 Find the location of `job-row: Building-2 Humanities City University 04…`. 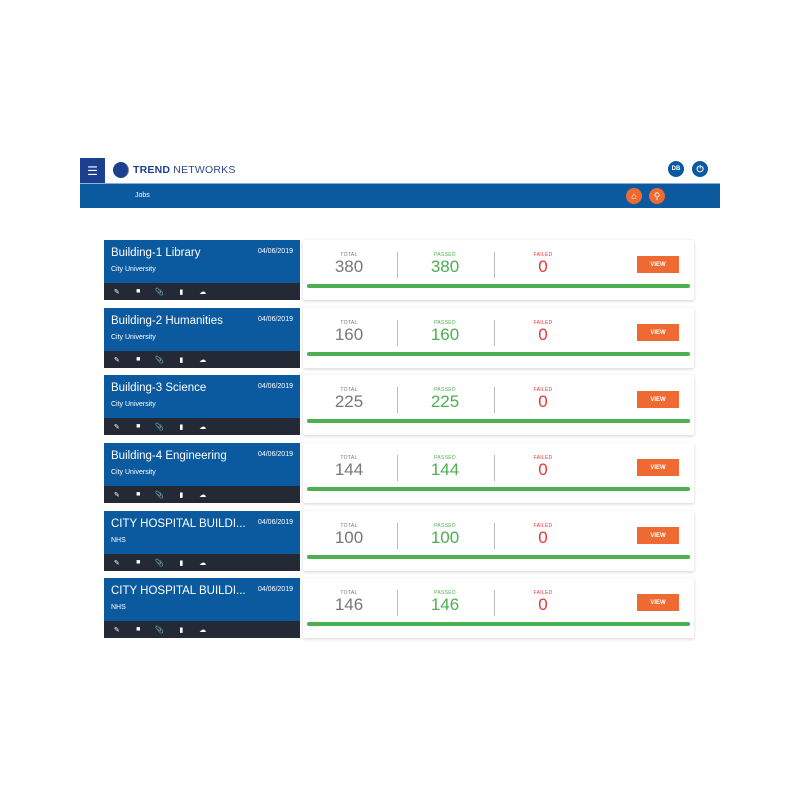

job-row: Building-2 Humanities City University 04… is located at coordinates (399, 338).